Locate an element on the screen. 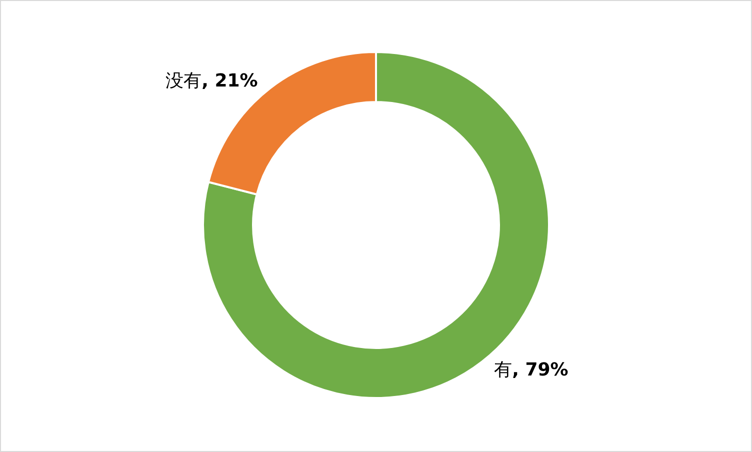 The image size is (752, 452). slice-label: 没有 is located at coordinates (184, 81).